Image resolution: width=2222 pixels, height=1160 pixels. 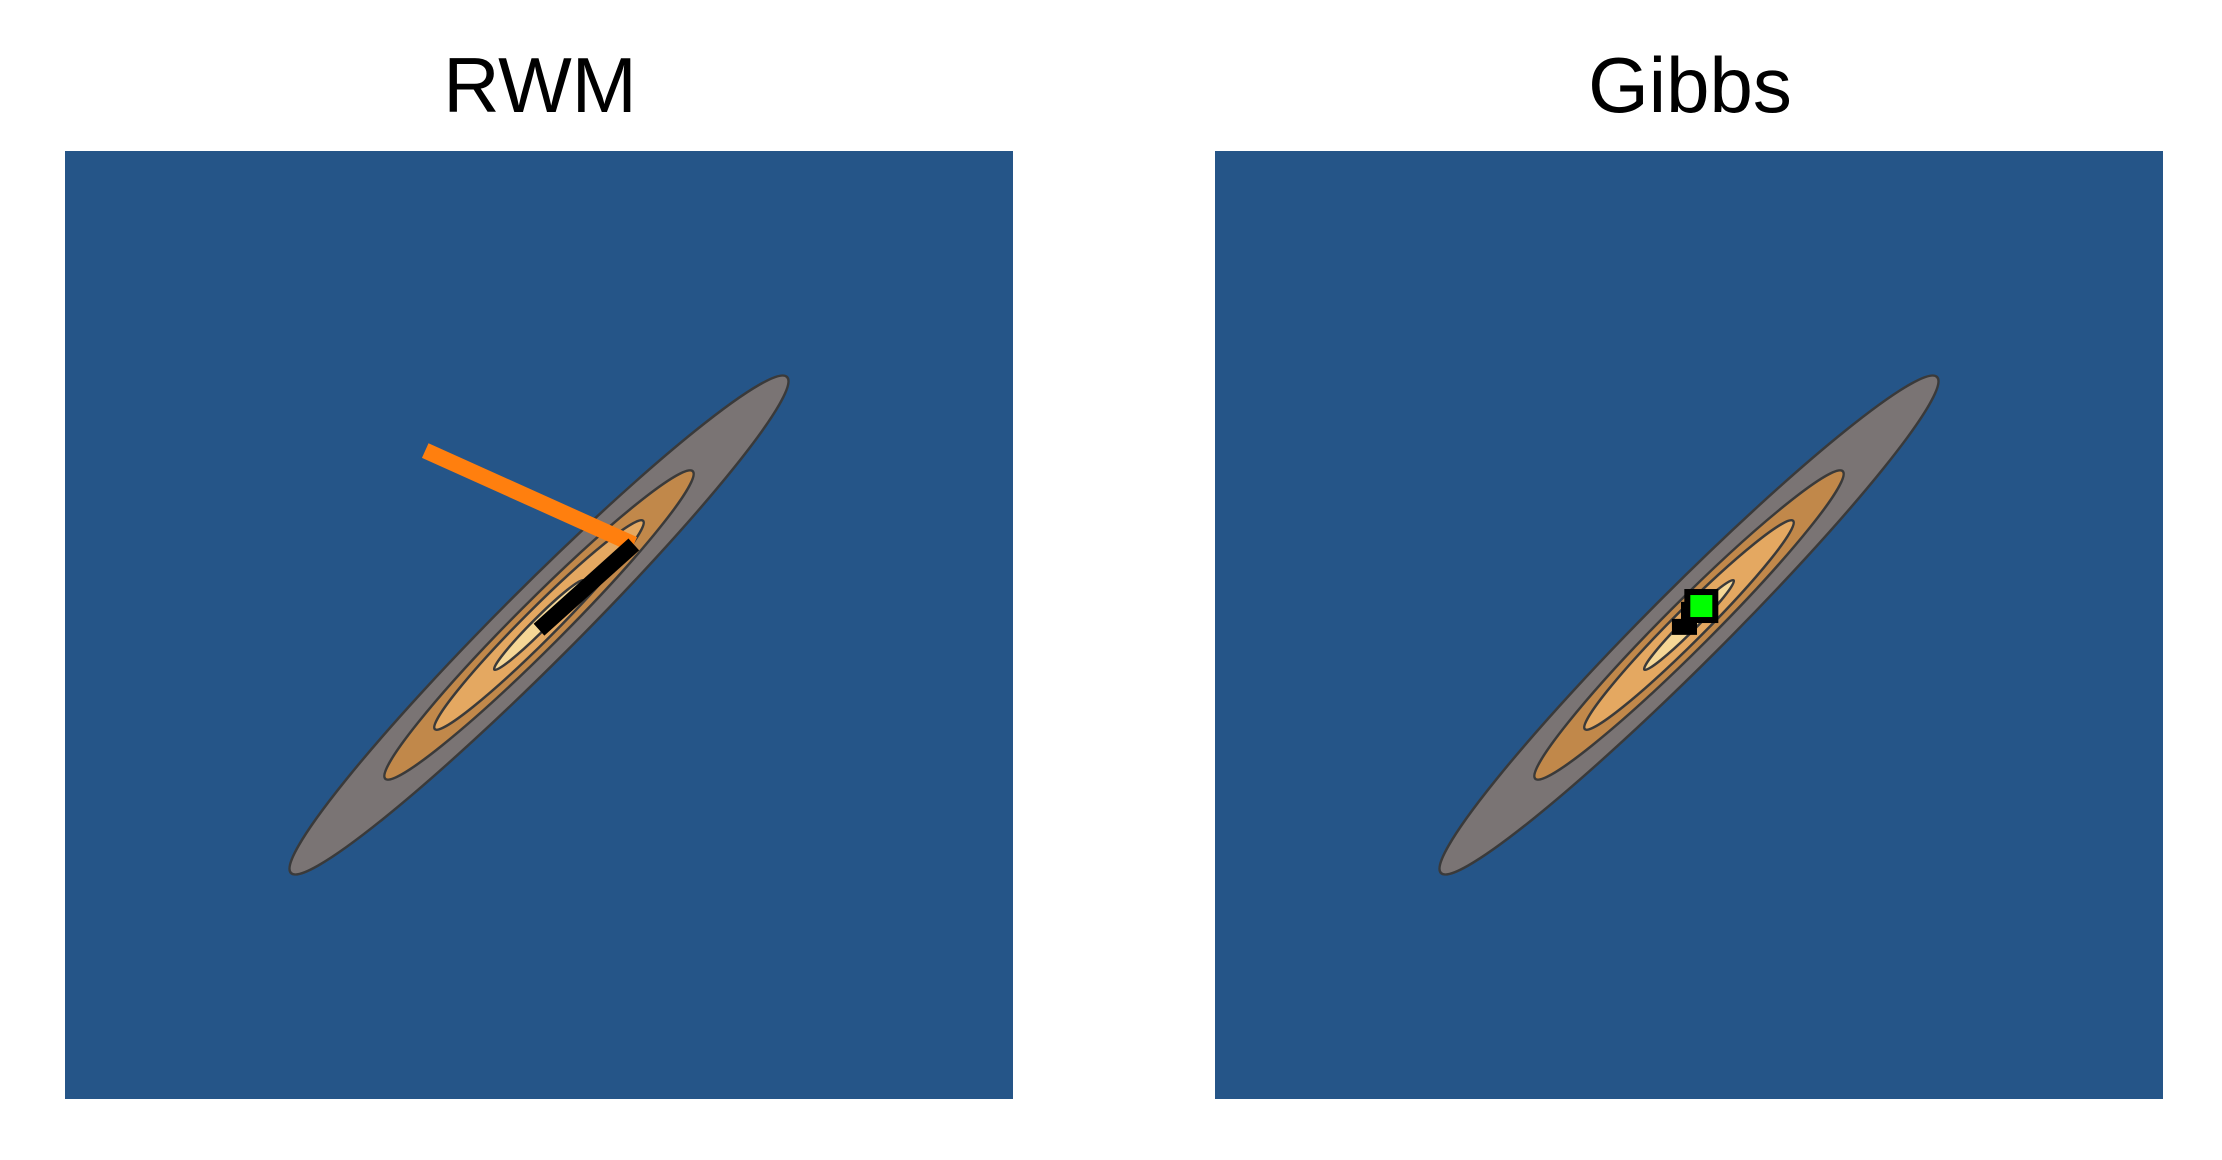 I want to click on rwm-title: RWM, so click(x=540, y=85).